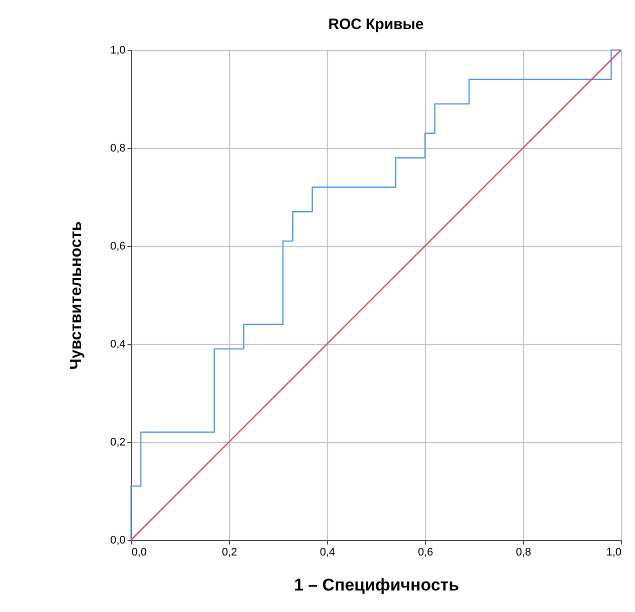 The image size is (635, 612). What do you see at coordinates (377, 585) in the screenshot?
I see `x-axis-title: 1 – Специфичность` at bounding box center [377, 585].